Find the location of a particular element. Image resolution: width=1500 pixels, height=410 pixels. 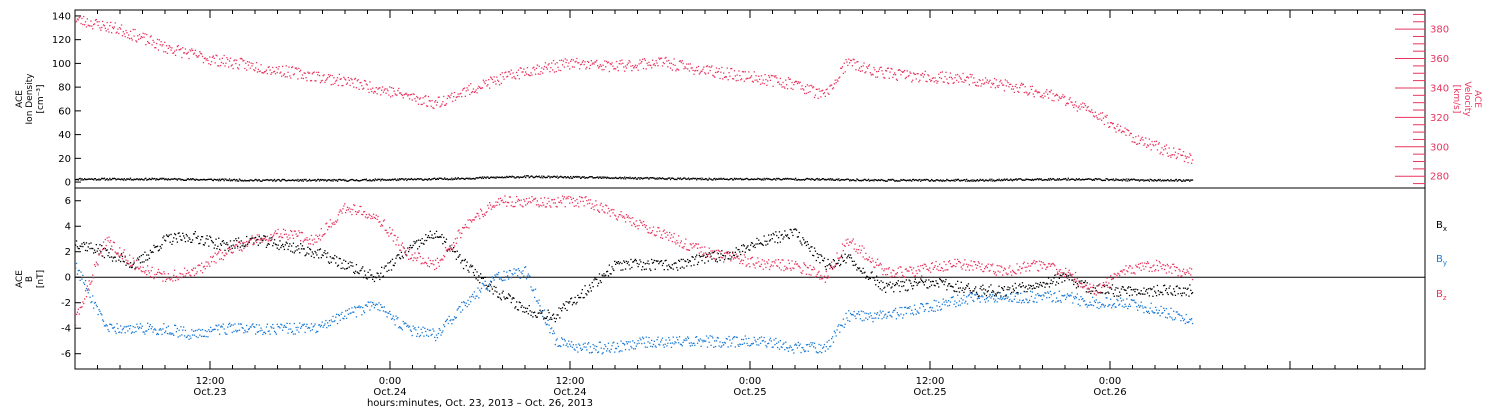

top-right-ylabel-line1: ACE is located at coordinates (1477, 99).